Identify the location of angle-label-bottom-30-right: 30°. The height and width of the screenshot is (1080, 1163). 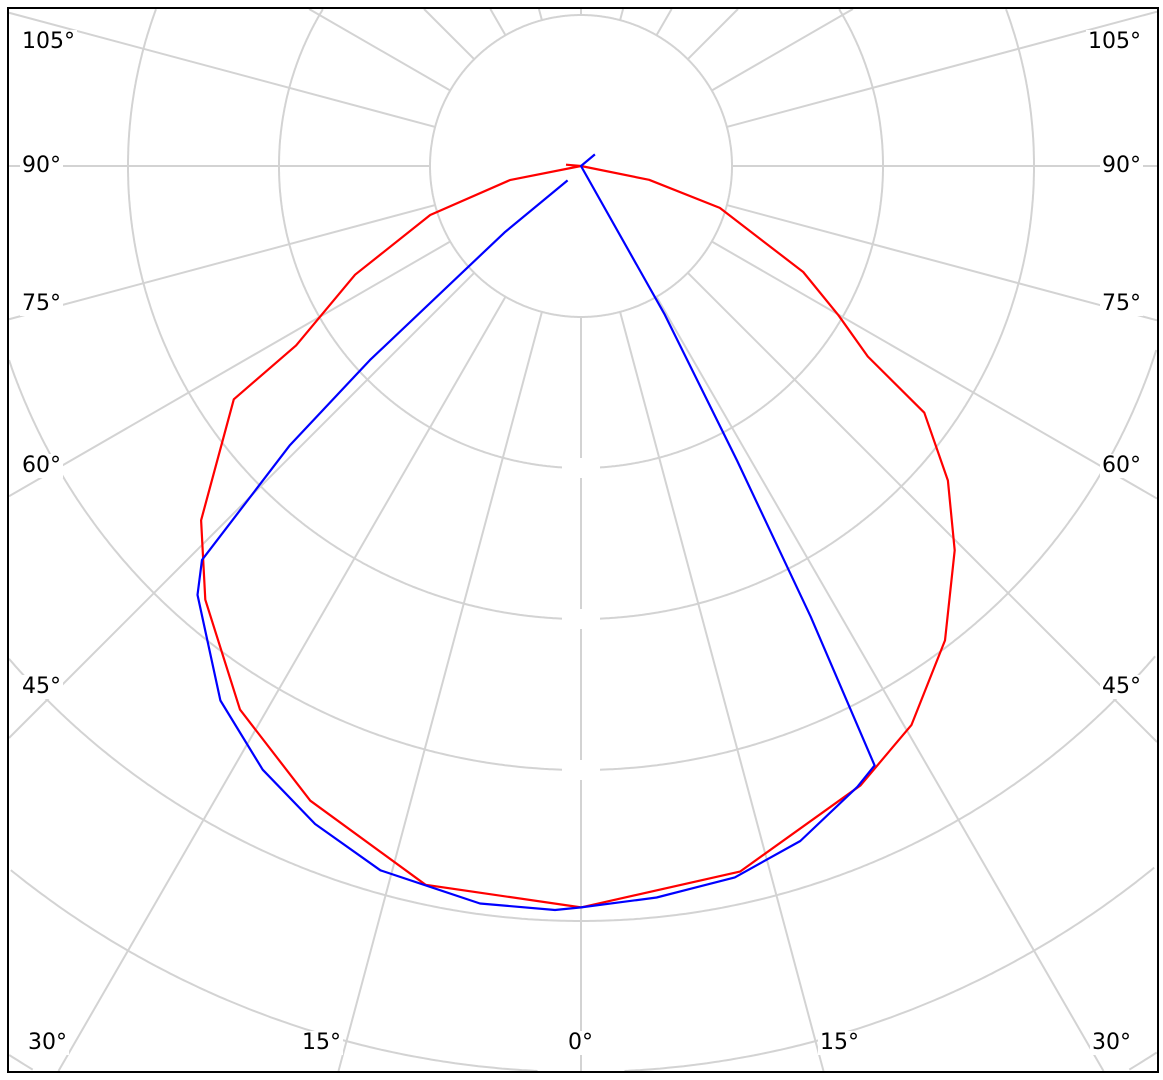
(1111, 1042).